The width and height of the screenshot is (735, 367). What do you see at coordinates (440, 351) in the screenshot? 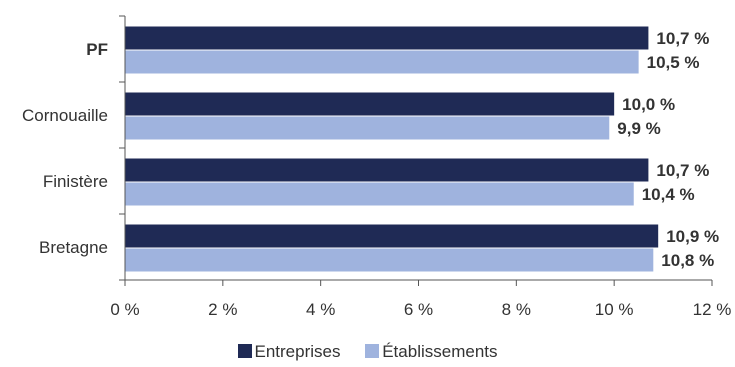
I see `legend-label-etablissements: Établissements` at bounding box center [440, 351].